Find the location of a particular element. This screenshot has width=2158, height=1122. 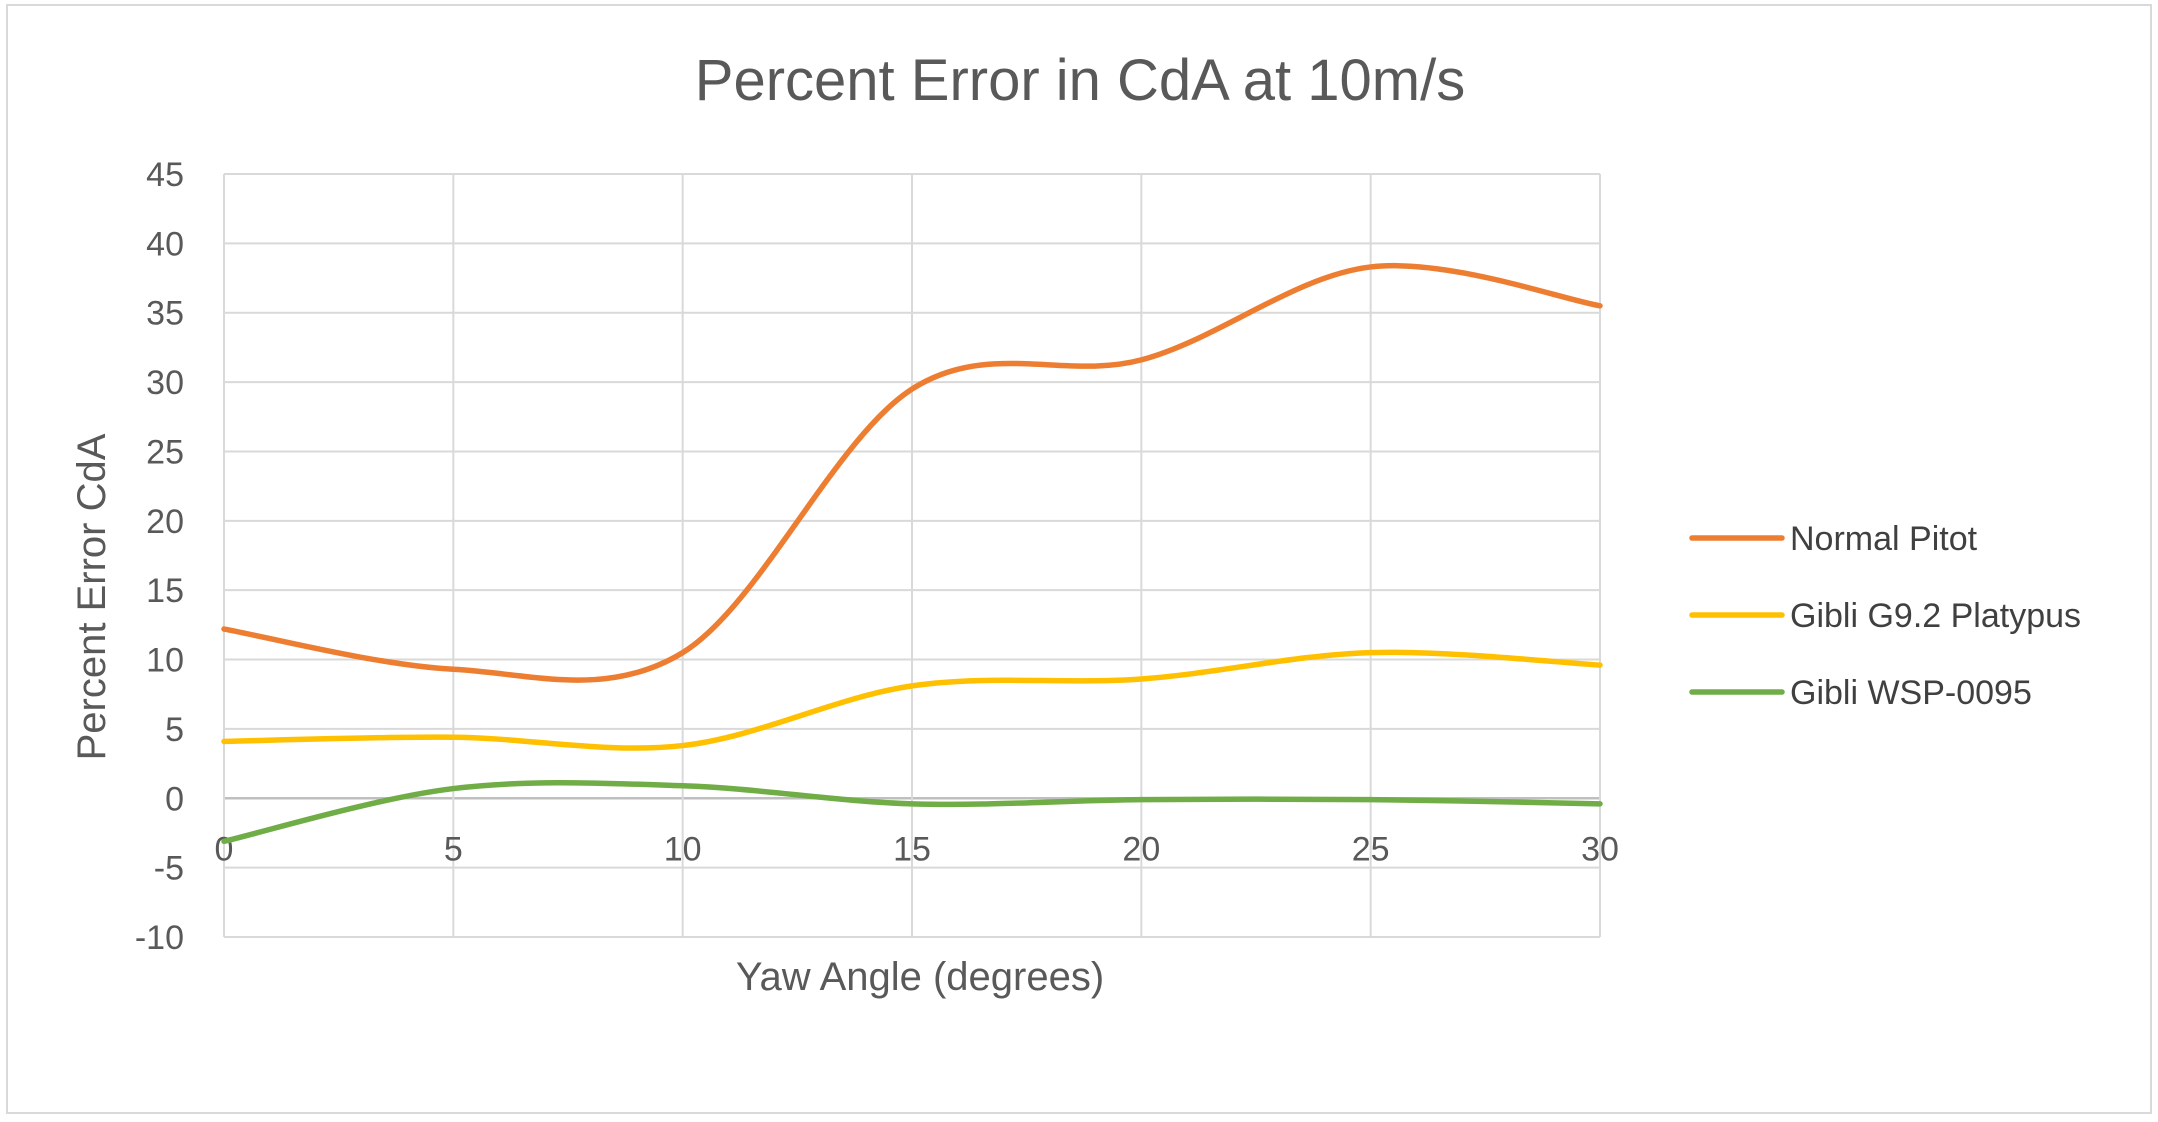

x-tick-label: 30 is located at coordinates (1600, 849).